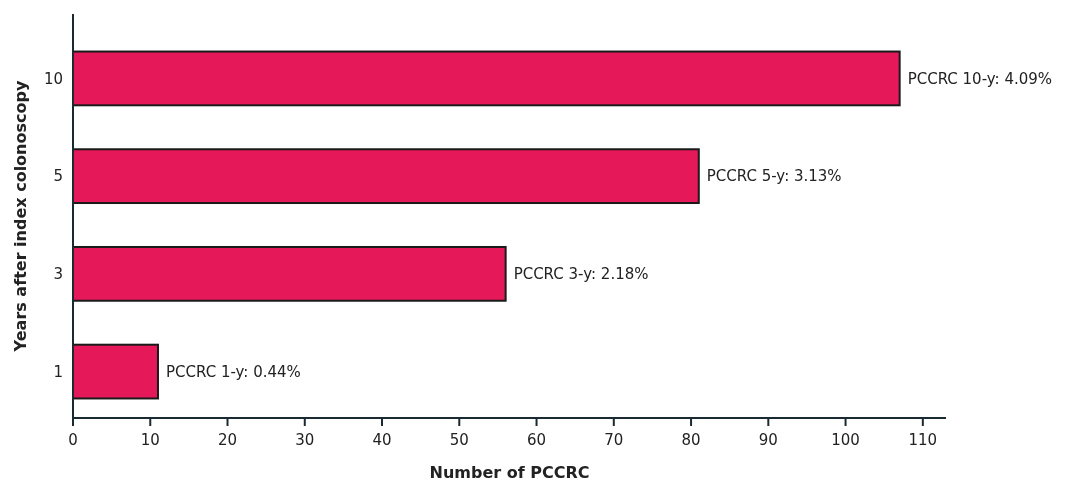  What do you see at coordinates (768, 440) in the screenshot?
I see `x-tick-label: 90` at bounding box center [768, 440].